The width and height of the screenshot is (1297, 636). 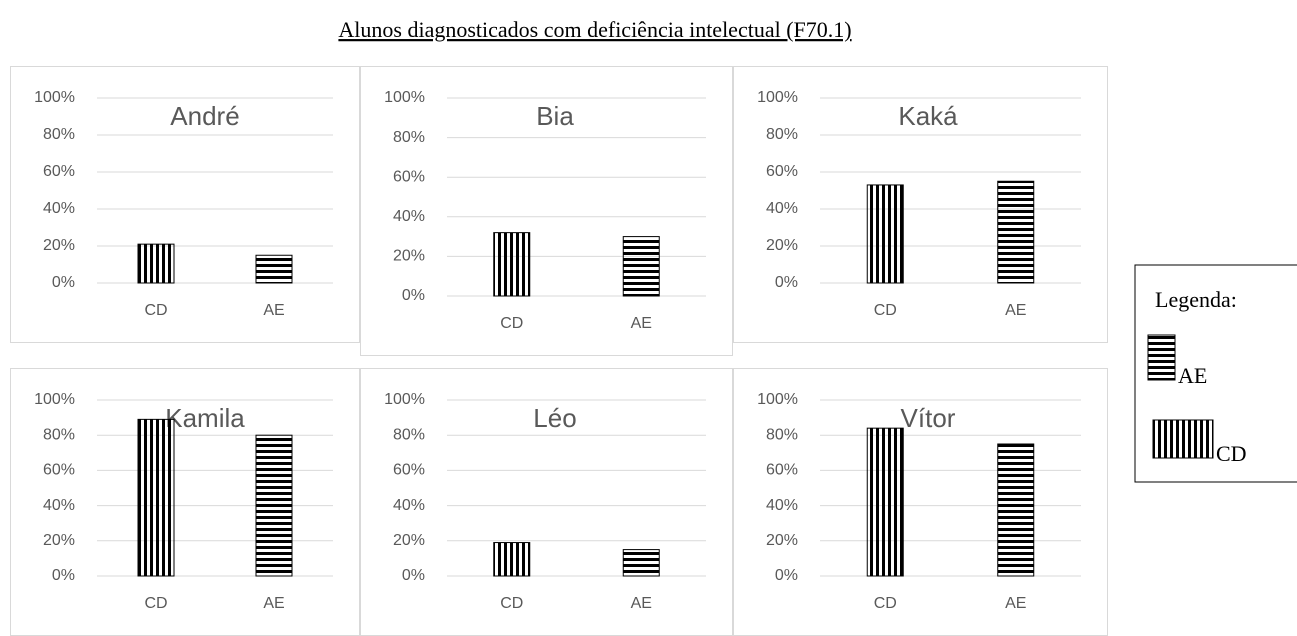 I want to click on chart-title: André, so click(x=204, y=116).